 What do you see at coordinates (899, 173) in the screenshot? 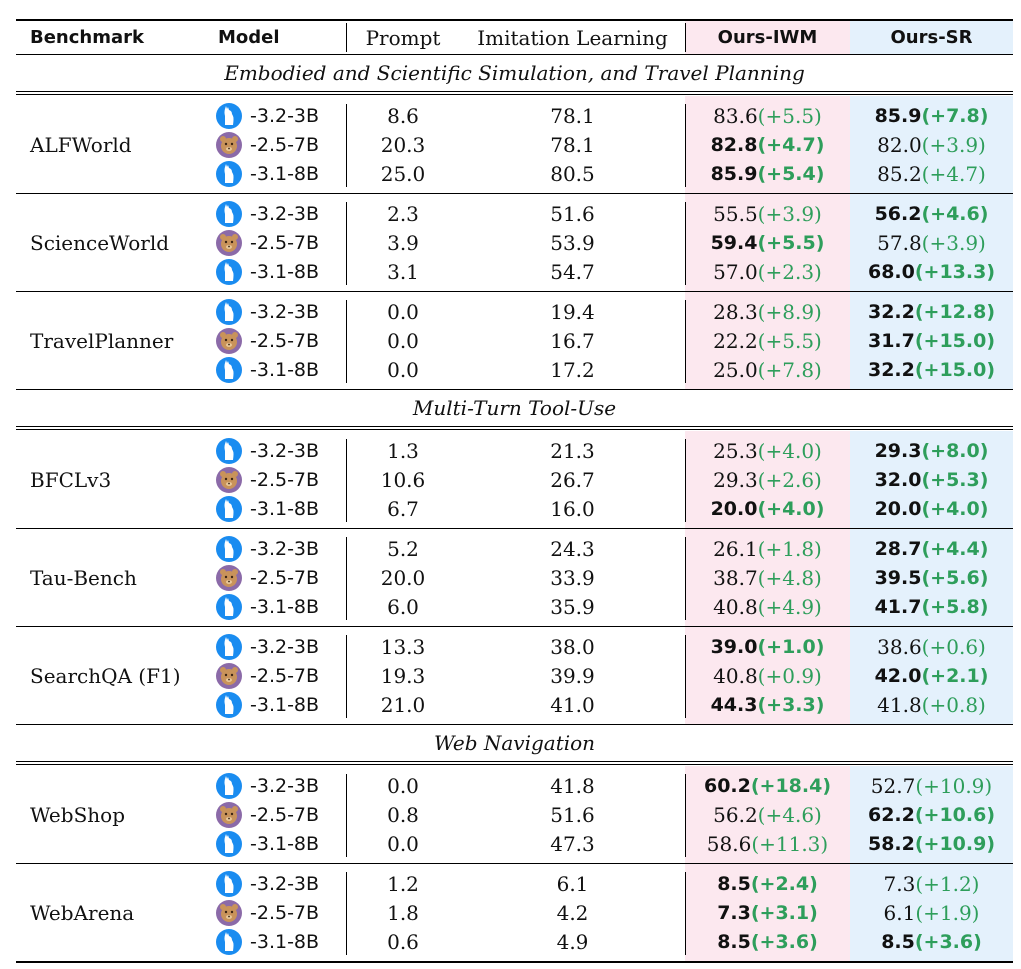
I see `sr-score: 85.2` at bounding box center [899, 173].